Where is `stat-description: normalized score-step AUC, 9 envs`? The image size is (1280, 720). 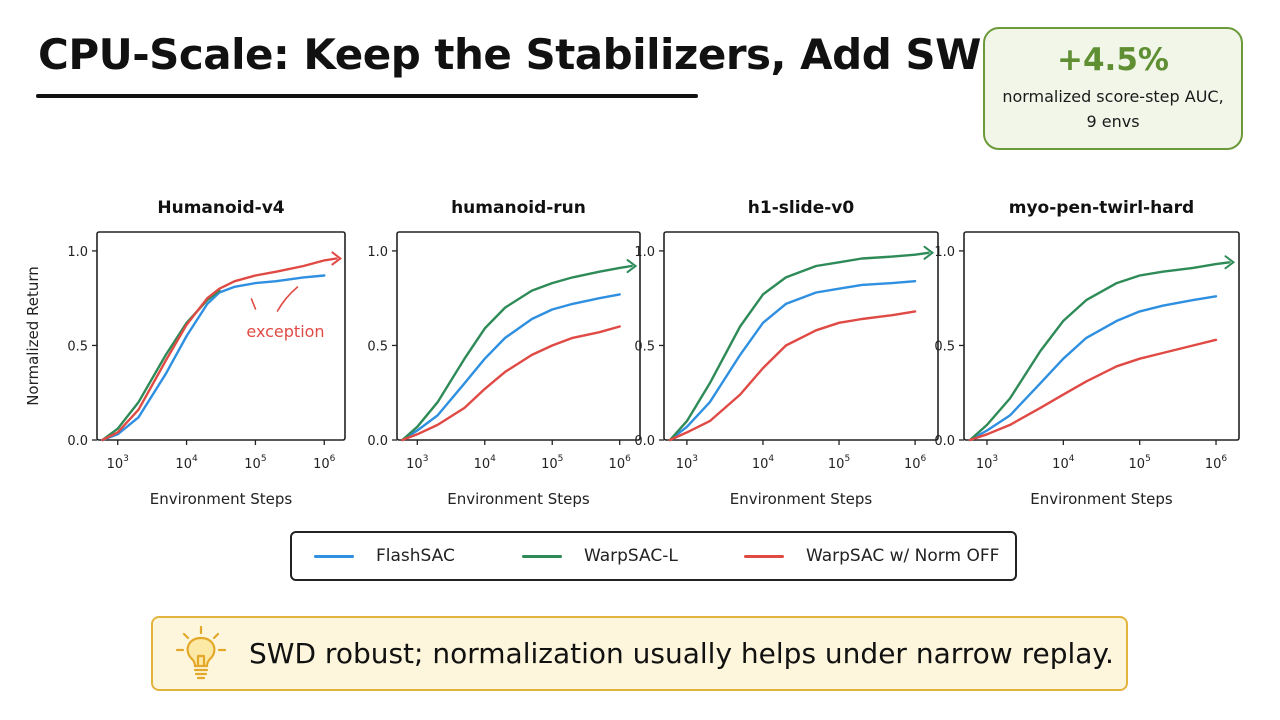 stat-description: normalized score-step AUC, 9 envs is located at coordinates (1113, 109).